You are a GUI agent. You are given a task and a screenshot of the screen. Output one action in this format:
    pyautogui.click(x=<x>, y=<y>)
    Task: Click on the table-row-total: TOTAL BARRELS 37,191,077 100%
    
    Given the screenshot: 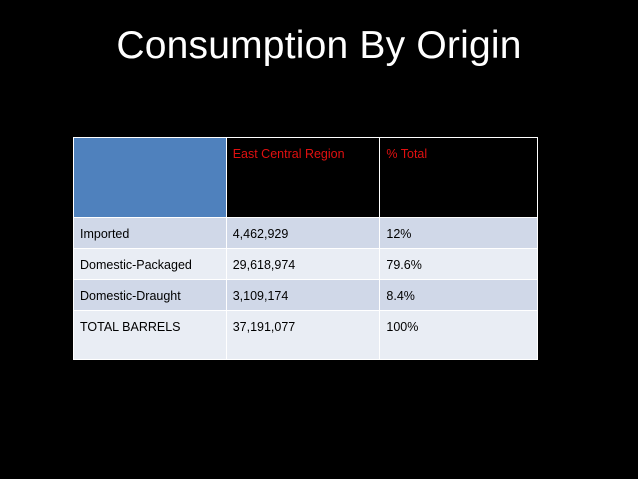 What is the action you would take?
    pyautogui.click(x=305, y=335)
    